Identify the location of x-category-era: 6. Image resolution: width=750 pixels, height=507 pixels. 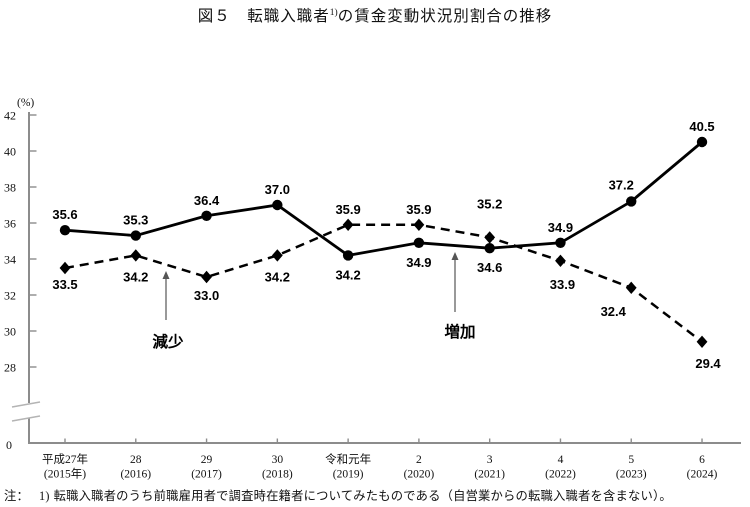
(702, 460).